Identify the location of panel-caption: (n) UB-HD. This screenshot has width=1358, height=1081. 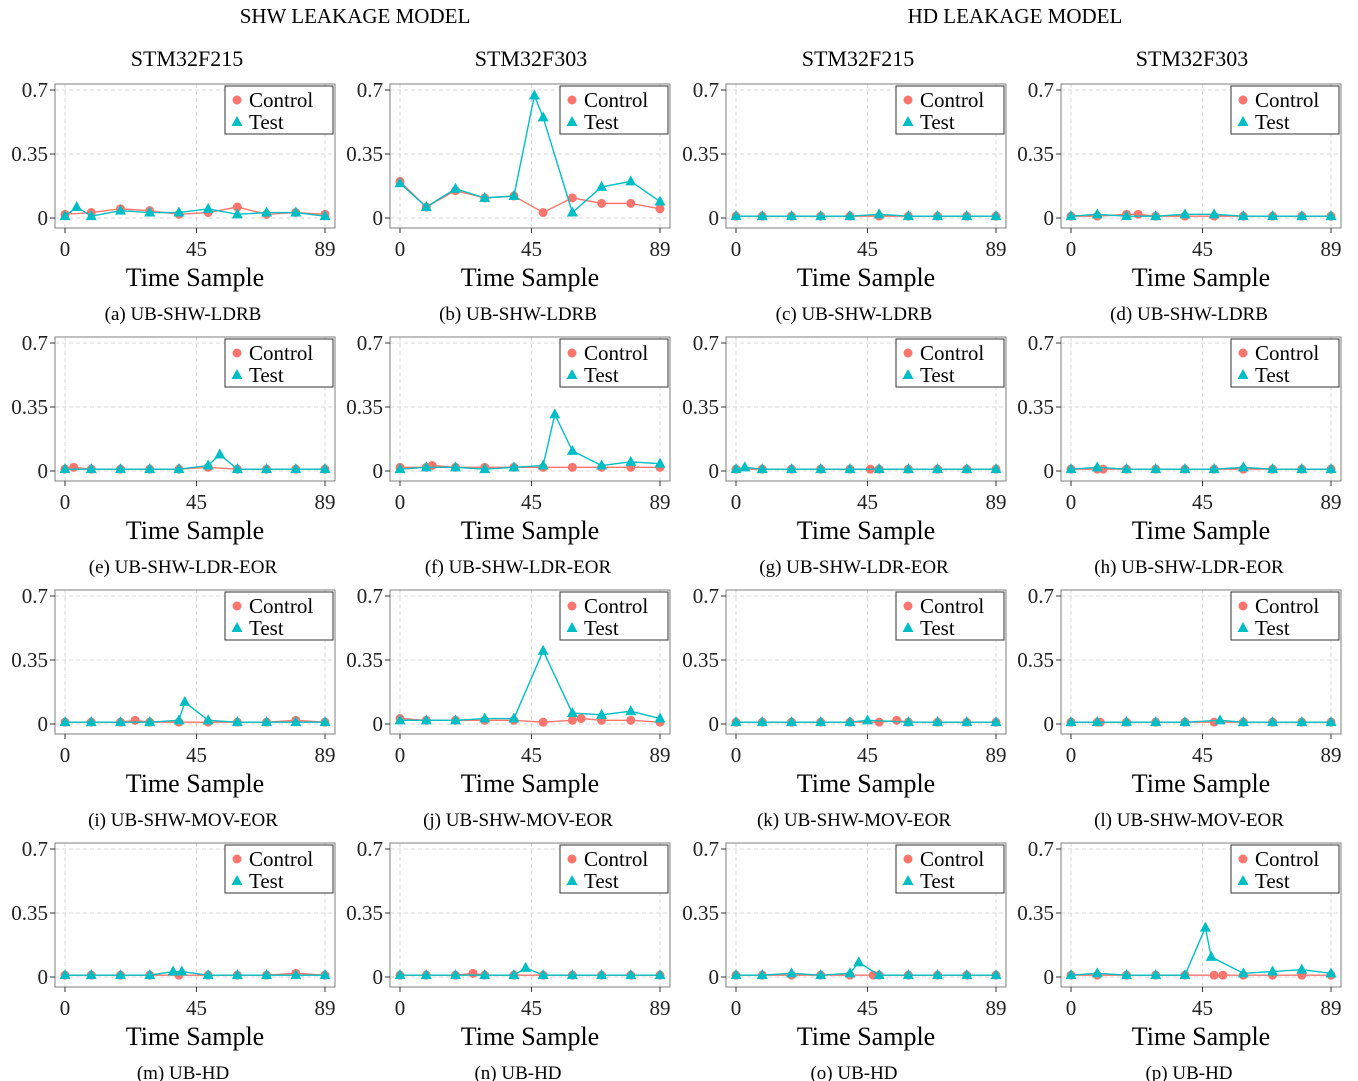
(517, 1072).